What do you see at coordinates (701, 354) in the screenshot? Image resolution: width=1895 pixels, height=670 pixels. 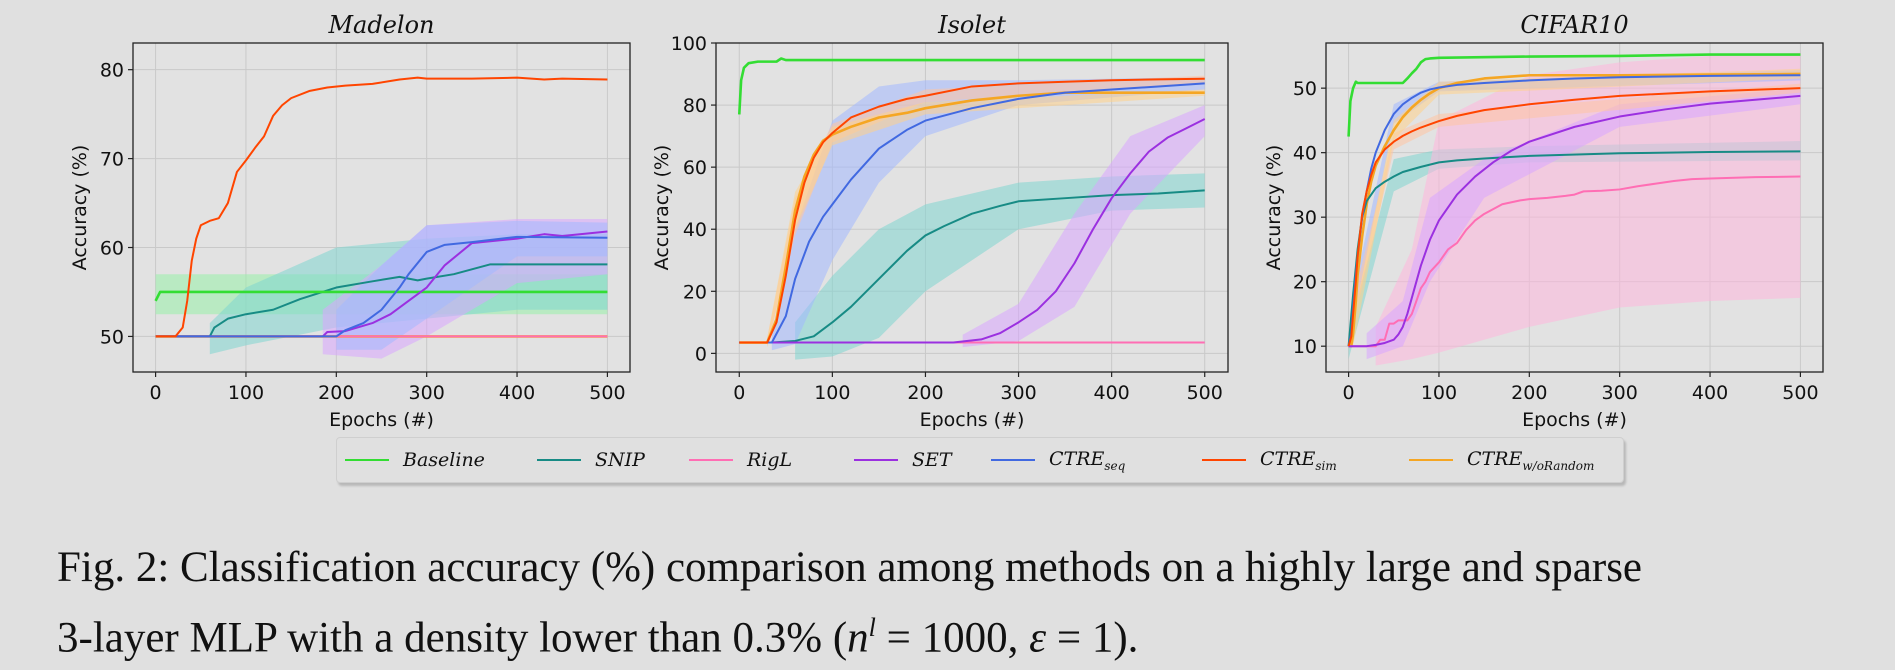 I see `y-tick-label: 0` at bounding box center [701, 354].